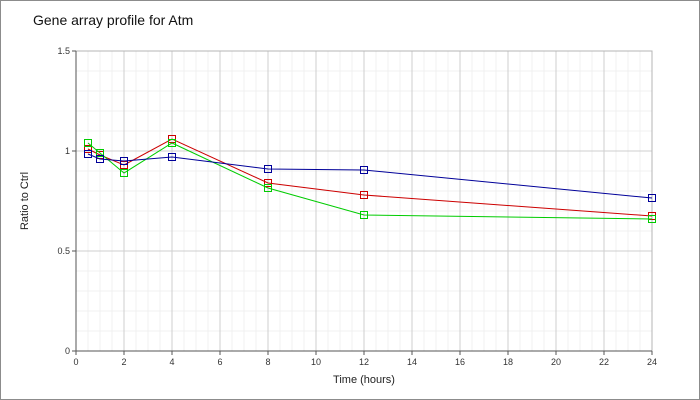  What do you see at coordinates (364, 380) in the screenshot?
I see `x-axis-label: Time (hours)` at bounding box center [364, 380].